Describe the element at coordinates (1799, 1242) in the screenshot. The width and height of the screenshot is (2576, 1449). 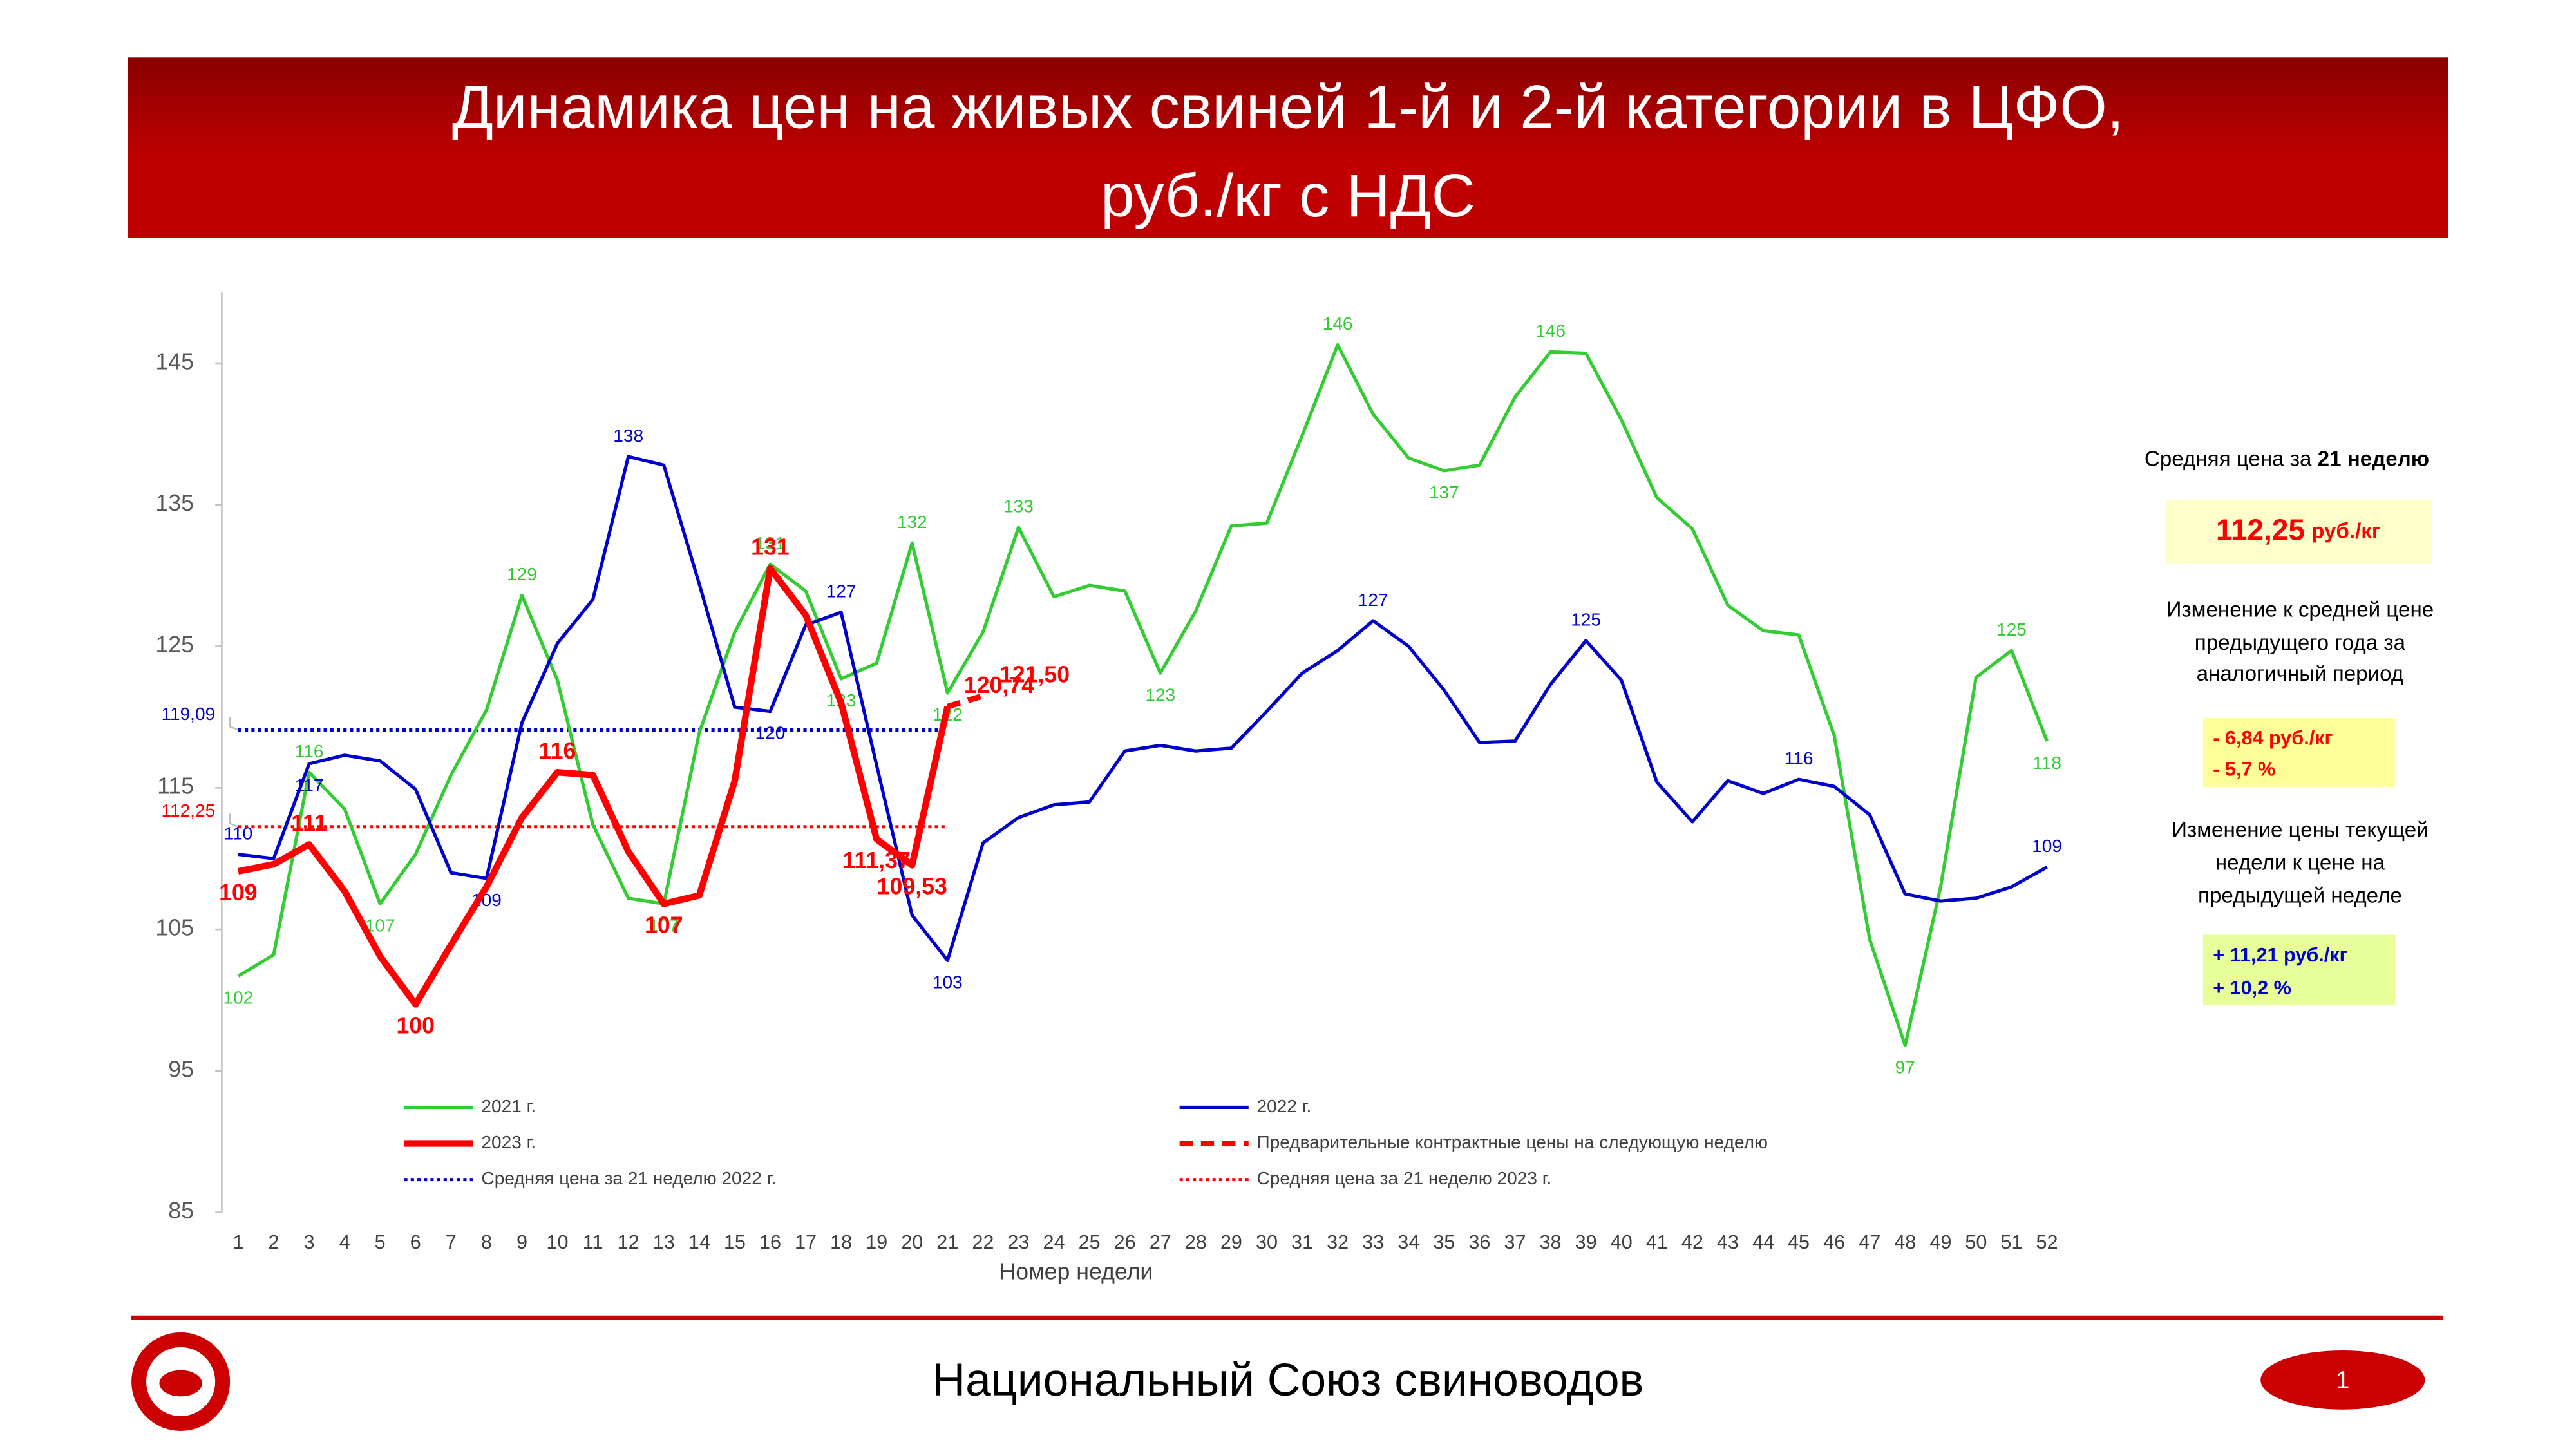
I see `x-tick-label: 45` at that location.